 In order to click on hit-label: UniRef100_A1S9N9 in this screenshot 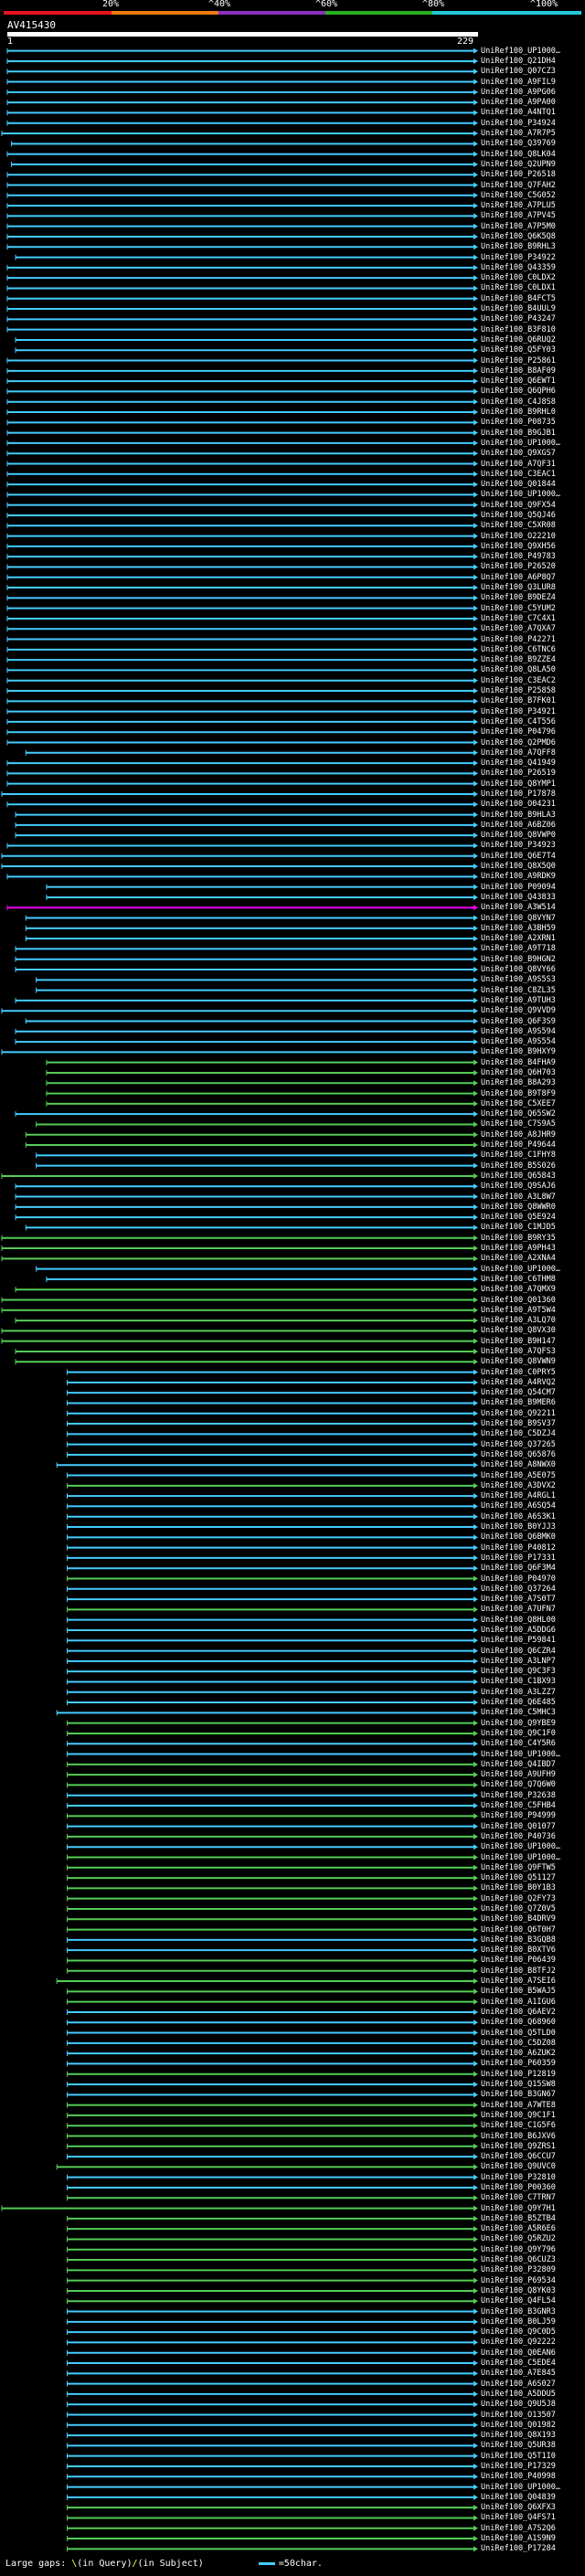, I will do `click(518, 2539)`.